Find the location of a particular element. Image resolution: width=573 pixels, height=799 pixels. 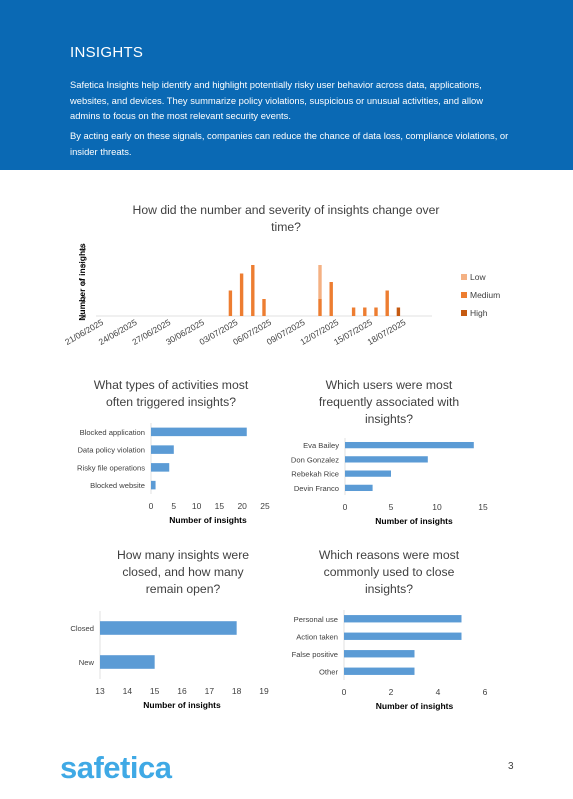

reasons-category-label: Personal use is located at coordinates (316, 619).